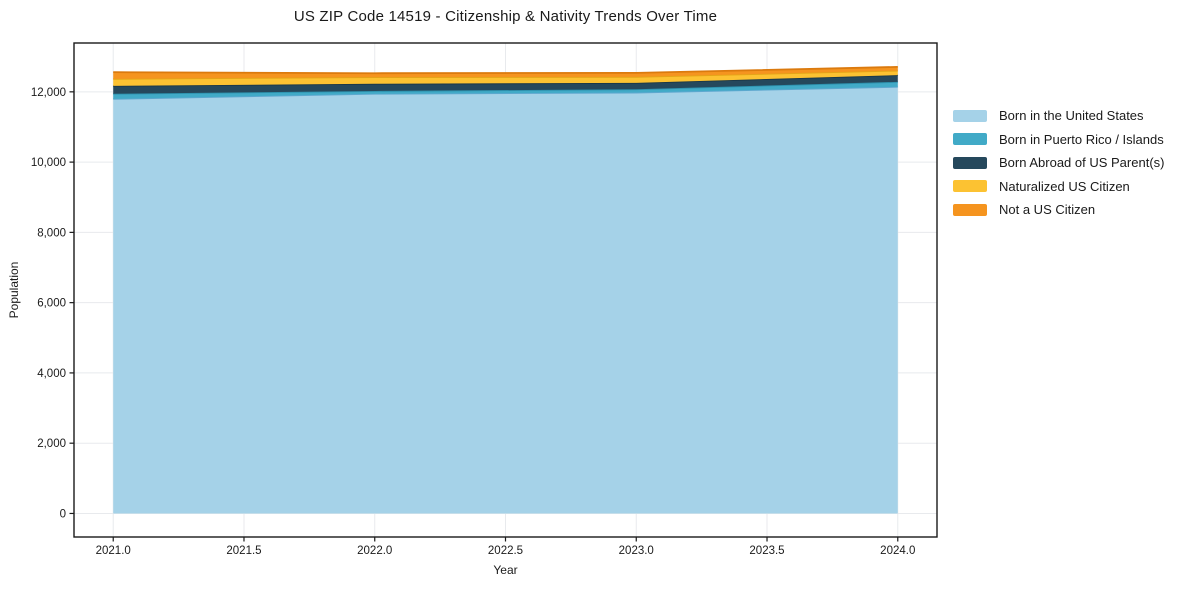 Image resolution: width=1189 pixels, height=590 pixels. What do you see at coordinates (113, 551) in the screenshot?
I see `x-tick-label: 2021.0` at bounding box center [113, 551].